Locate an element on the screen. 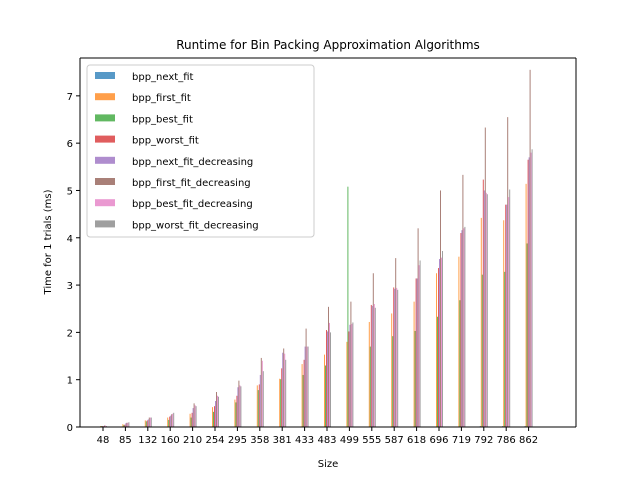  x-tick-label: 499 is located at coordinates (349, 440).